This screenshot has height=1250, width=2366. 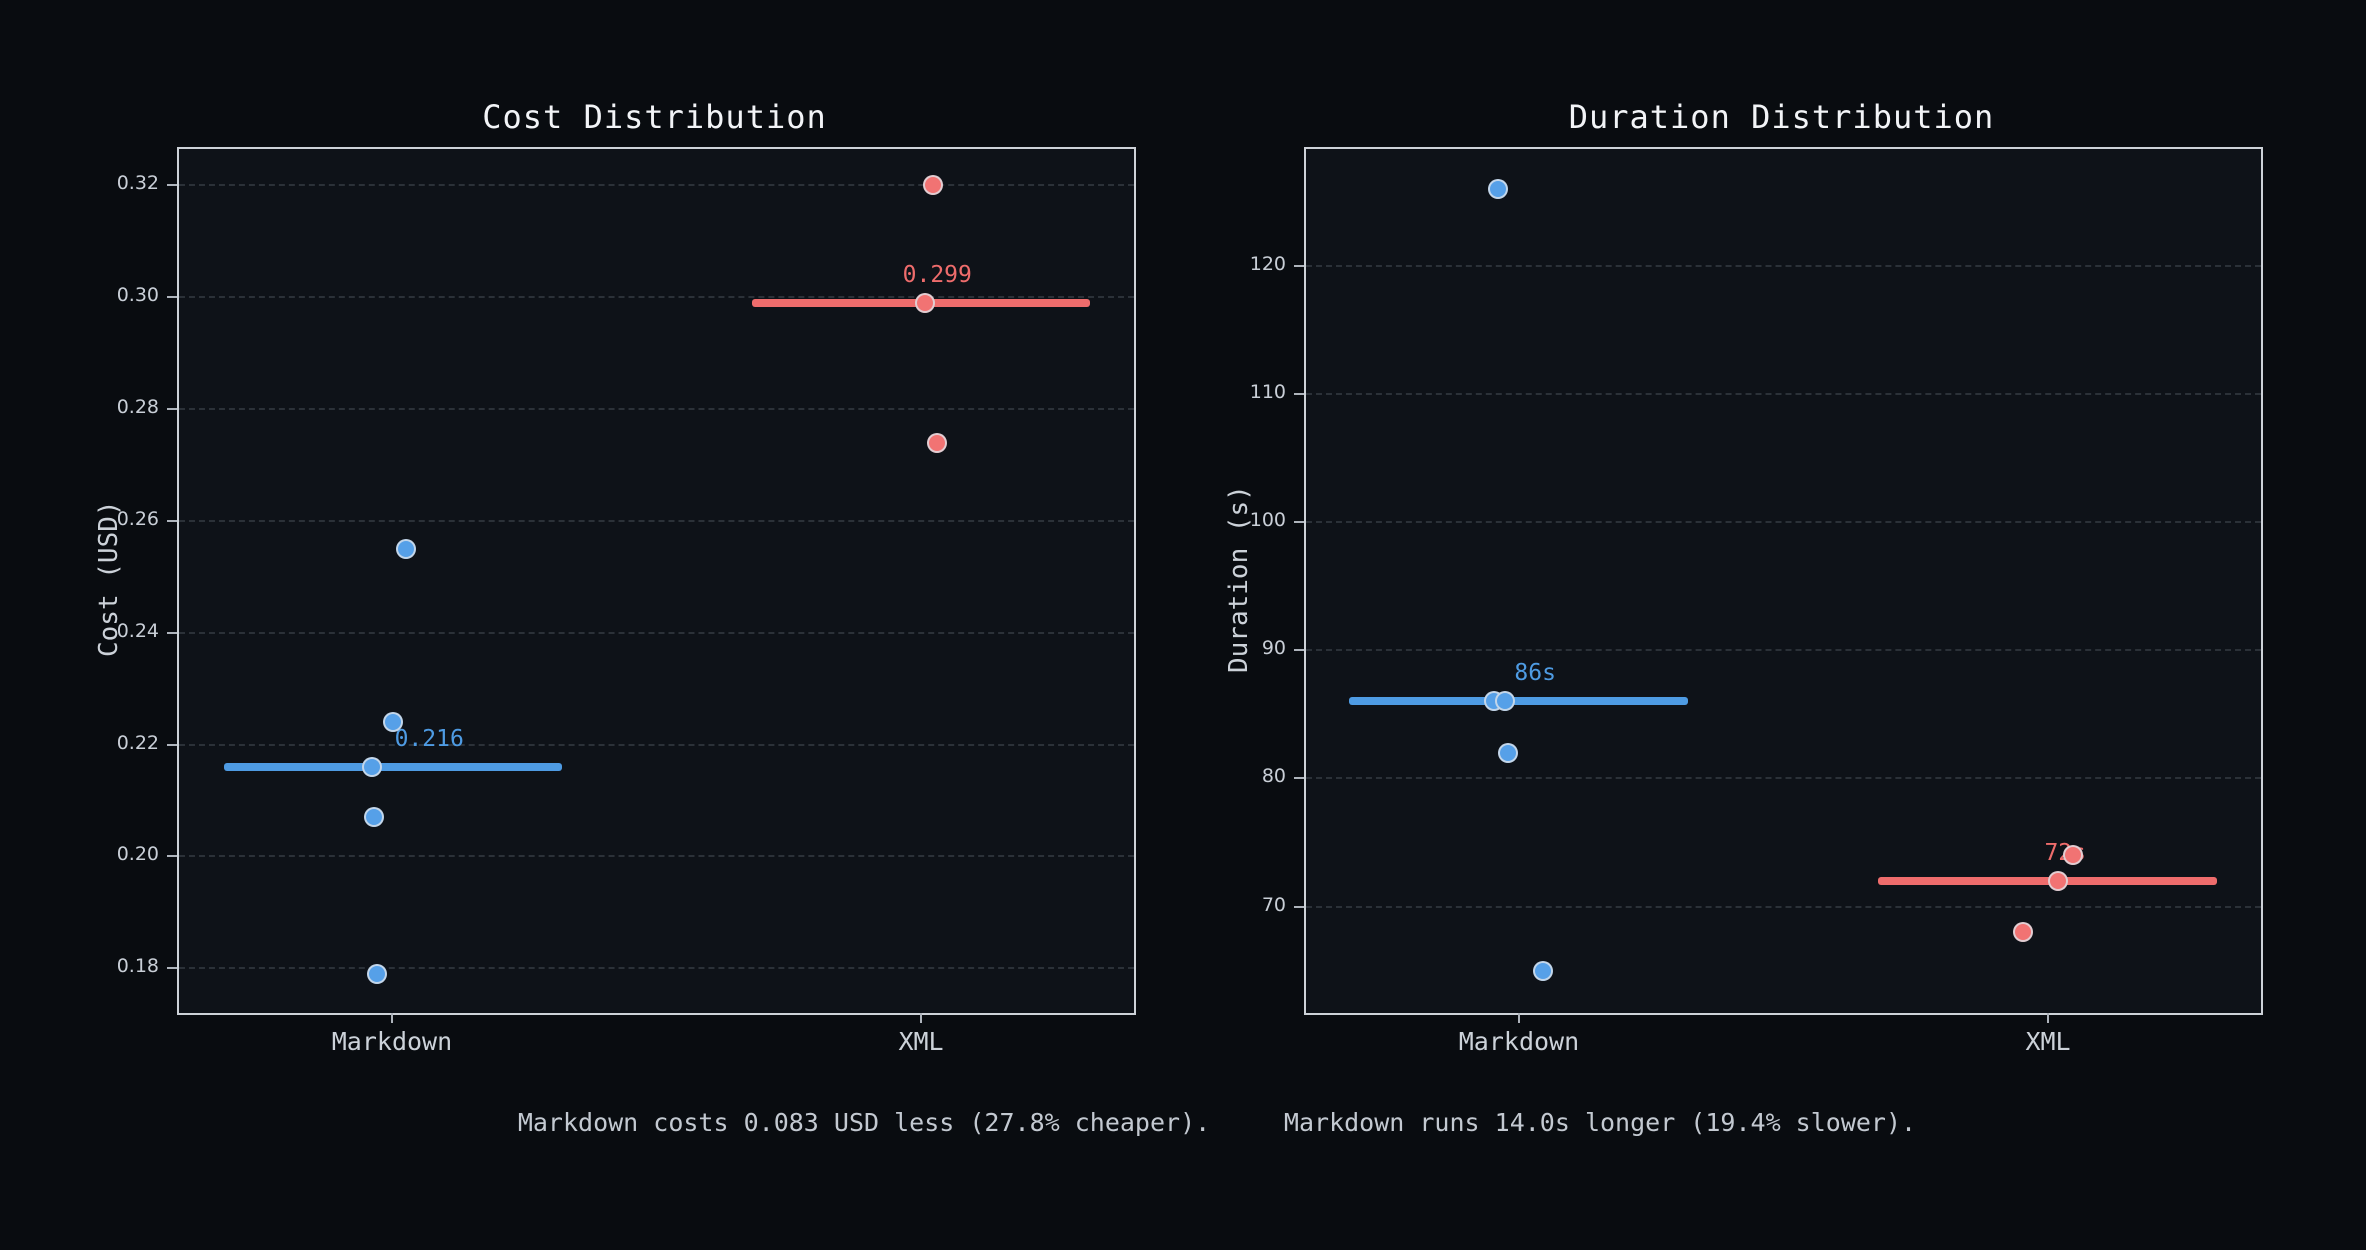 I want to click on y-tick-label: 100, so click(x=1267, y=520).